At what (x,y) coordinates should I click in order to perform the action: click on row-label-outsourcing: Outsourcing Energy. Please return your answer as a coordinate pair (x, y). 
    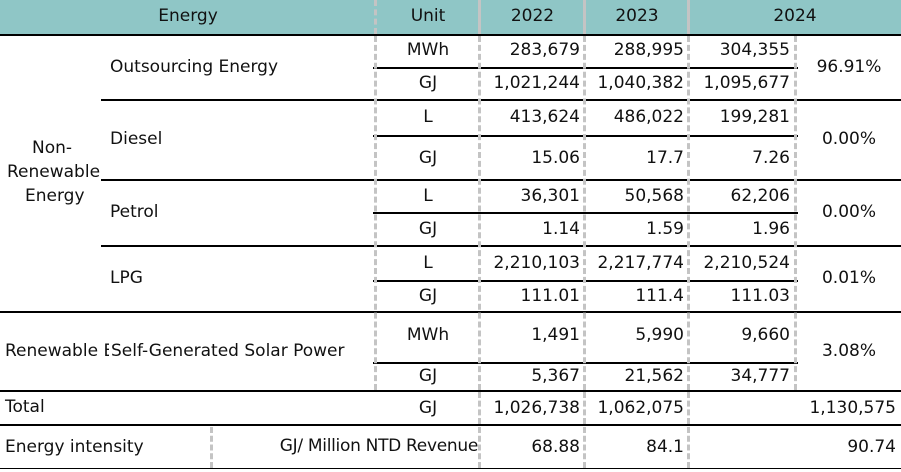
    Looking at the image, I should click on (194, 67).